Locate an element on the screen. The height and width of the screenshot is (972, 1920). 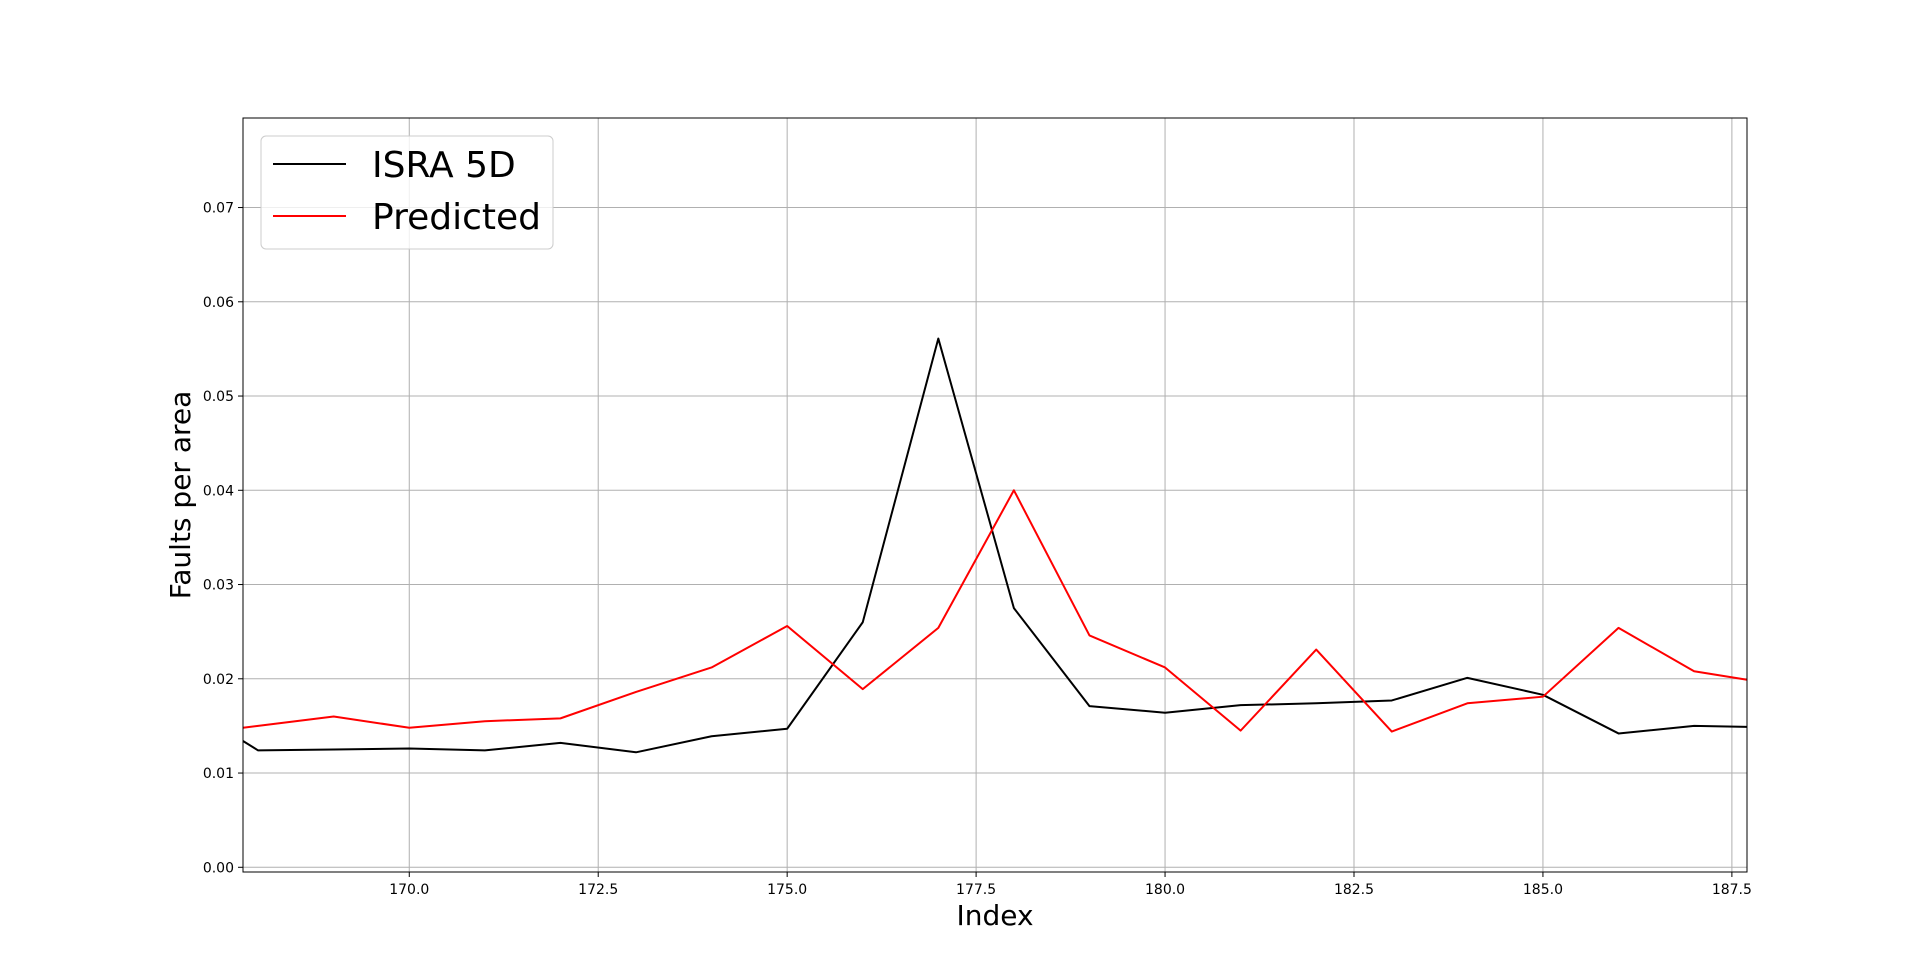
x-tick-label: 187.5 is located at coordinates (1732, 890).